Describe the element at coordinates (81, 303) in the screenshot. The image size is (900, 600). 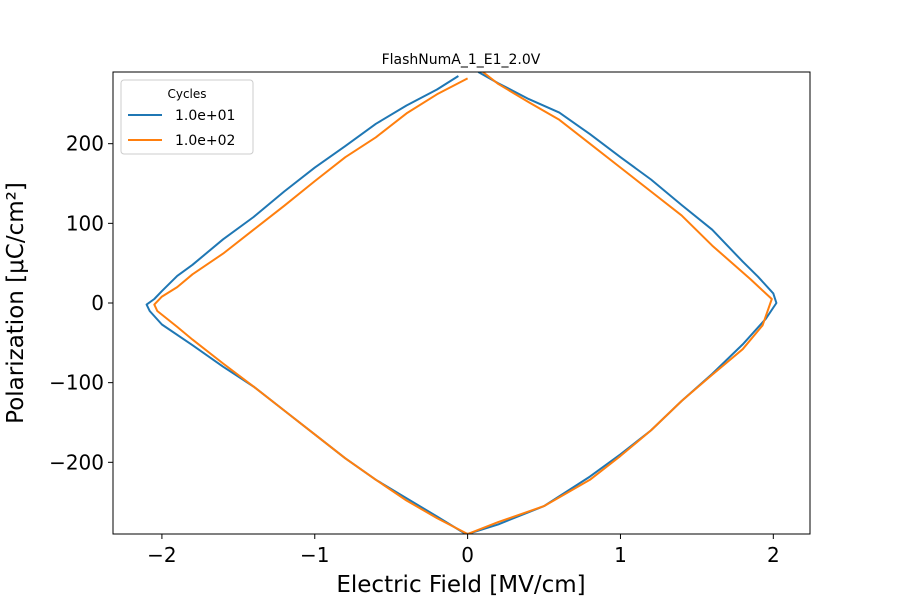
I see `y-axis-ticks: −200 −100 0 100 200` at that location.